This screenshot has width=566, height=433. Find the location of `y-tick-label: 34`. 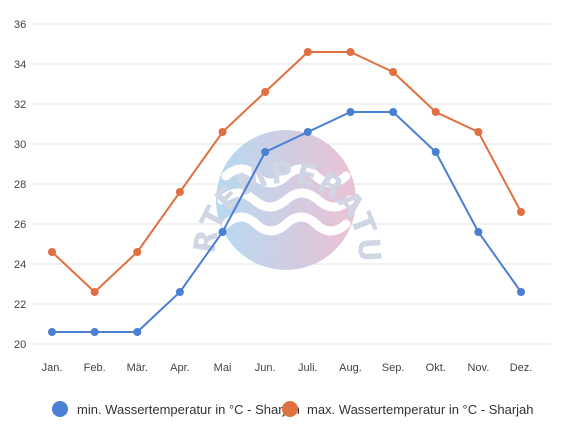

y-tick-label: 34 is located at coordinates (20, 65).